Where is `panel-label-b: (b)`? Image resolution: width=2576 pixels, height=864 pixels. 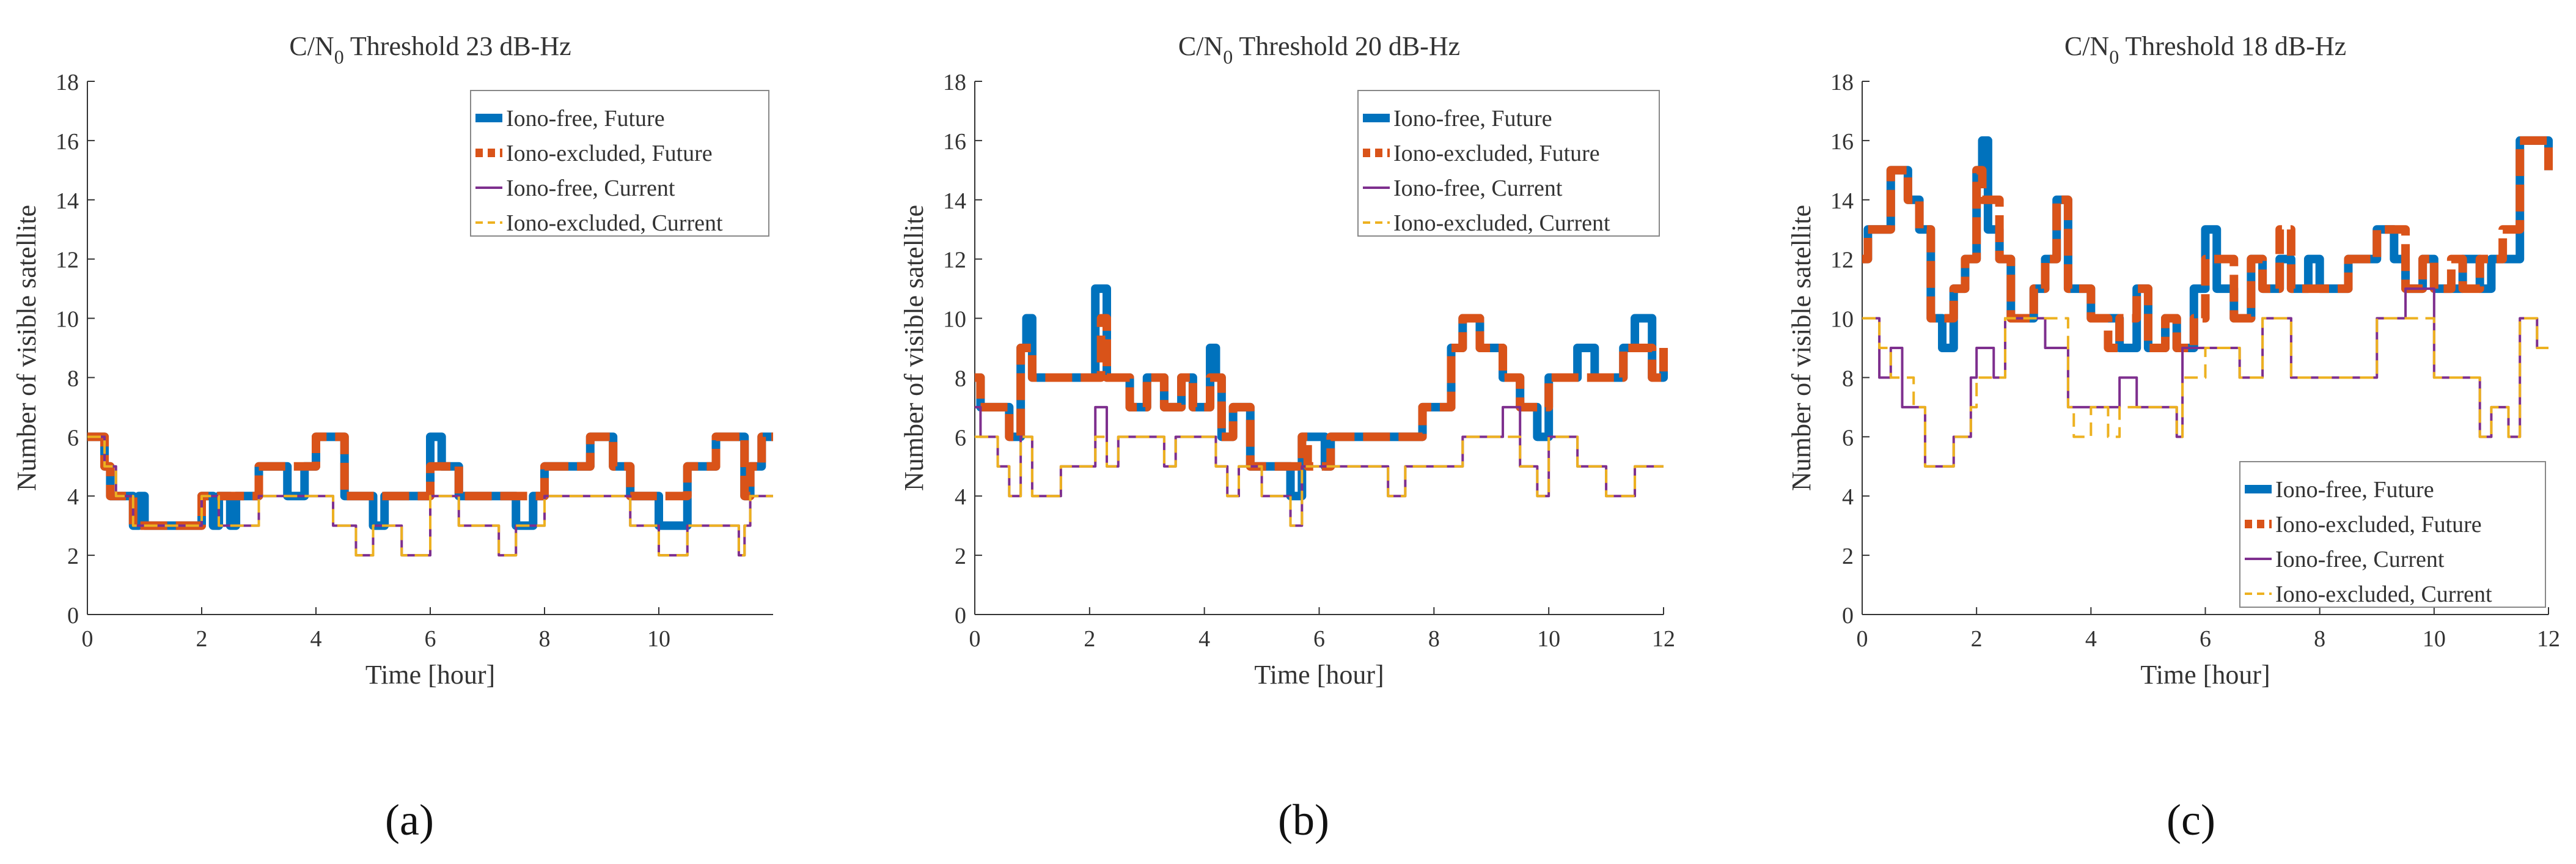 panel-label-b: (b) is located at coordinates (1303, 820).